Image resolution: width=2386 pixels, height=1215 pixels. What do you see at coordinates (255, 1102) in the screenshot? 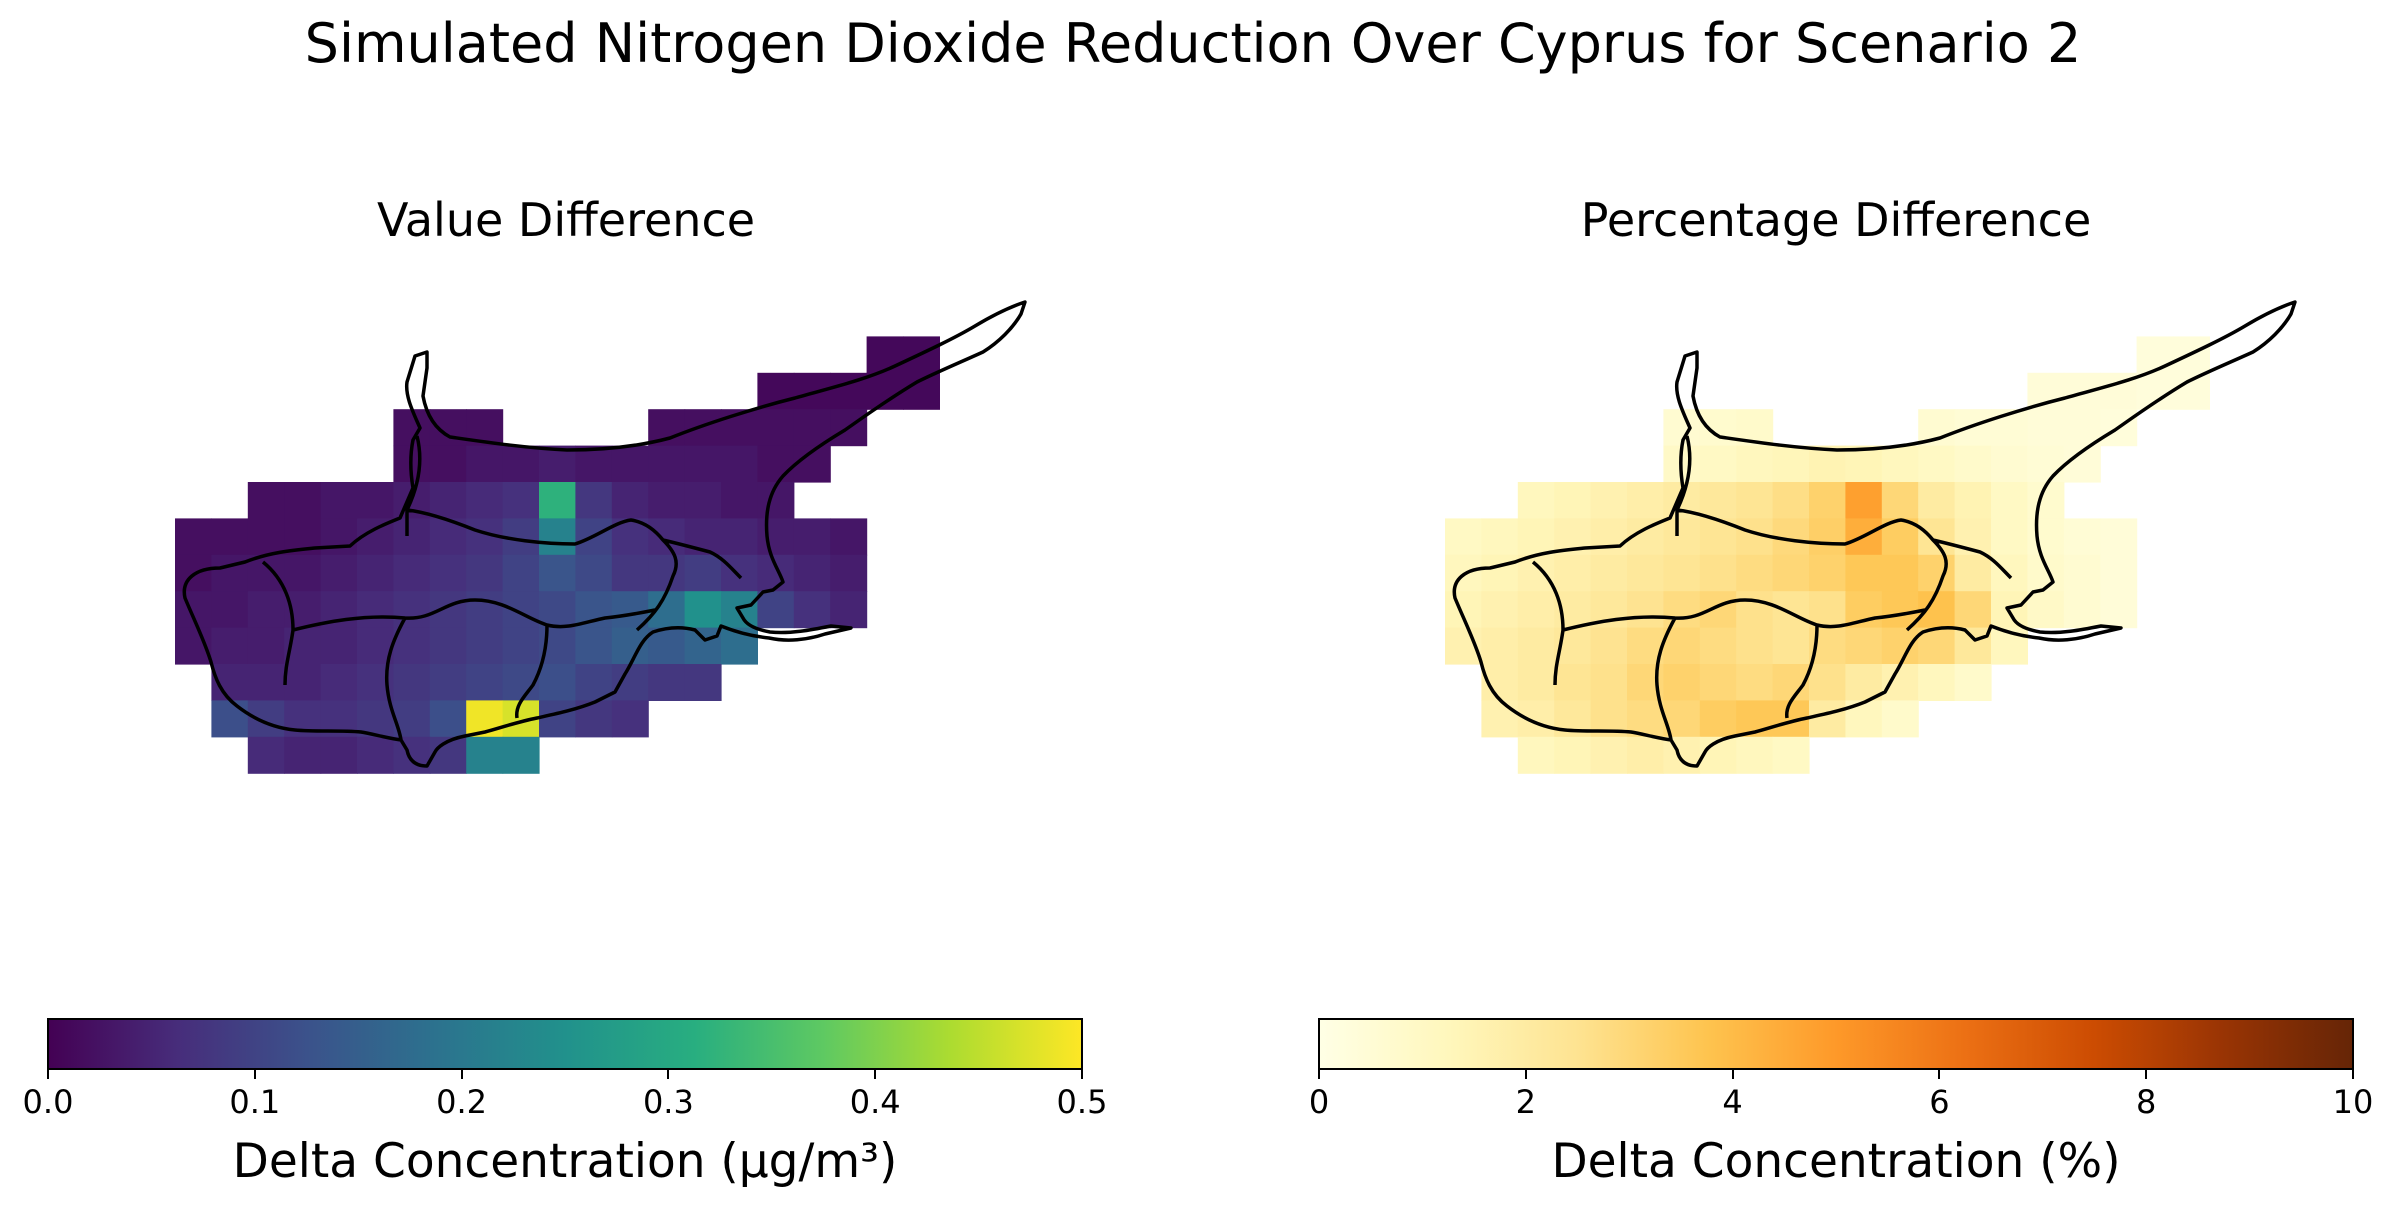
I see `colorbar-tick-label: 0.1` at bounding box center [255, 1102].